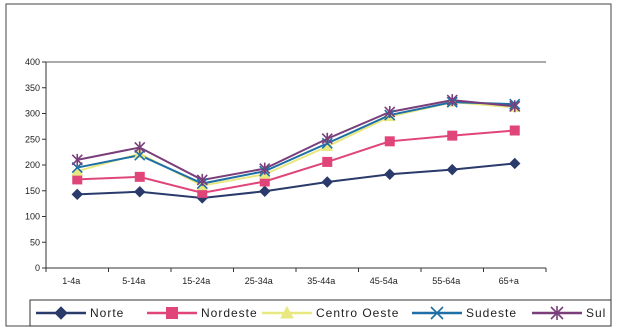 The height and width of the screenshot is (328, 619). Describe the element at coordinates (32, 114) in the screenshot. I see `y-tick-label: 300` at that location.